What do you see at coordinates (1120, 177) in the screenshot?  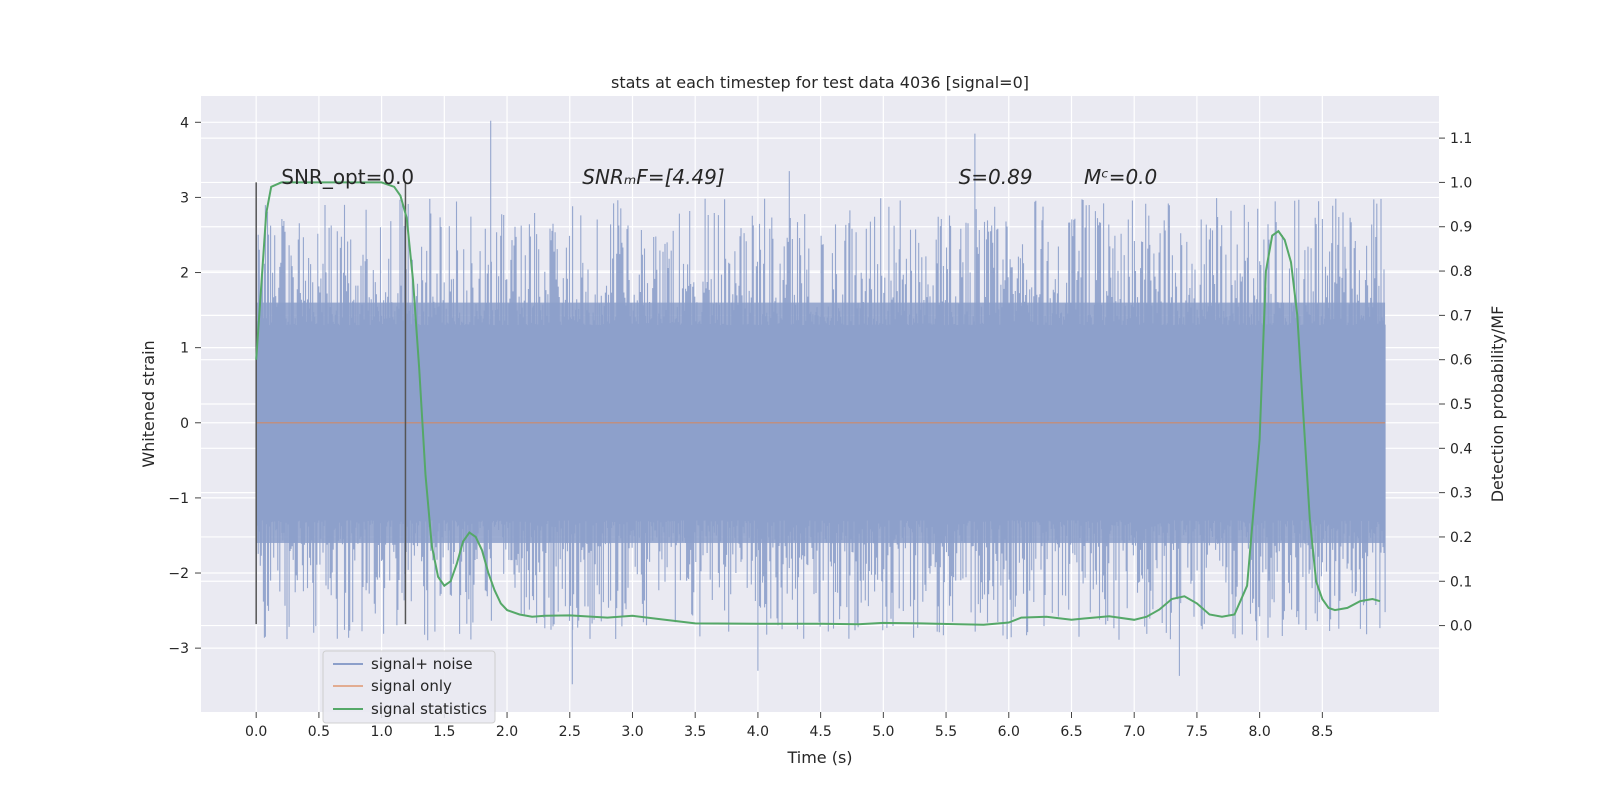 I see `annotation-text: Mᶜ=0.0` at bounding box center [1120, 177].